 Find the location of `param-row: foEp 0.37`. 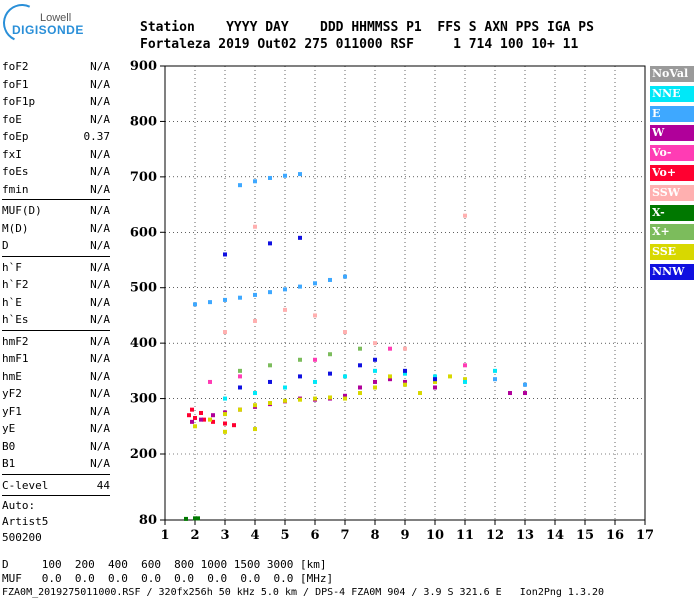

param-row: foEp 0.37 is located at coordinates (56, 137).